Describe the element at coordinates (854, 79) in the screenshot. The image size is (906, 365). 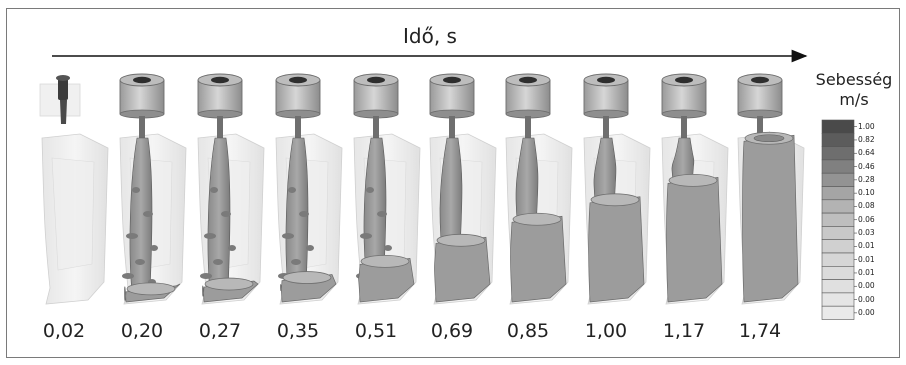
I see `legend-title-quantity: Sebesség` at that location.